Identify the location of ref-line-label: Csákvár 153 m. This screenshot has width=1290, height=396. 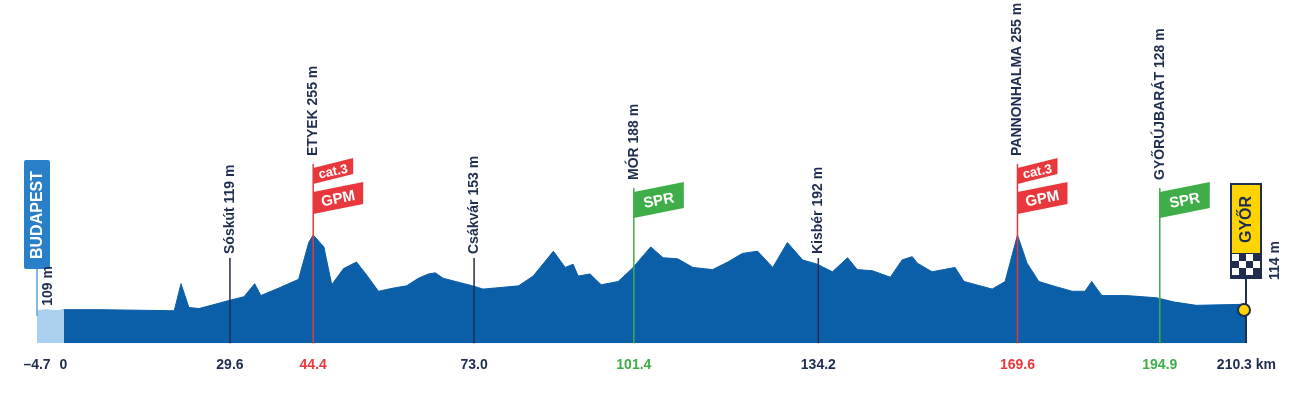
(472, 204).